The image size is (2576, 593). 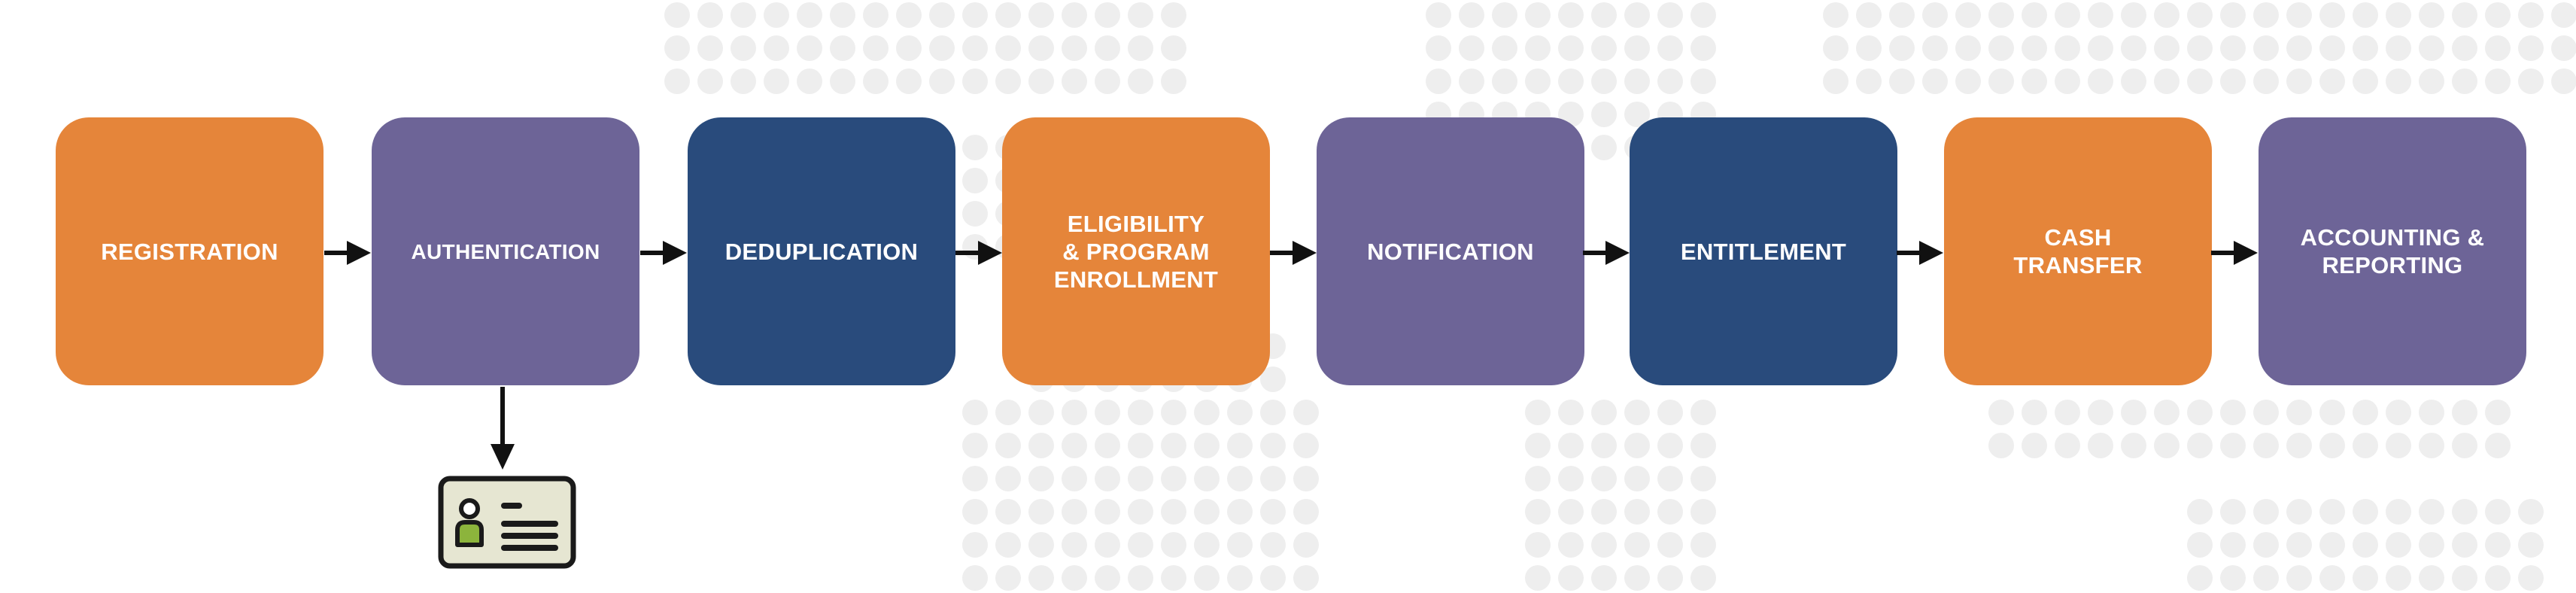 I want to click on step-label: AUTHENTICATION, so click(x=506, y=251).